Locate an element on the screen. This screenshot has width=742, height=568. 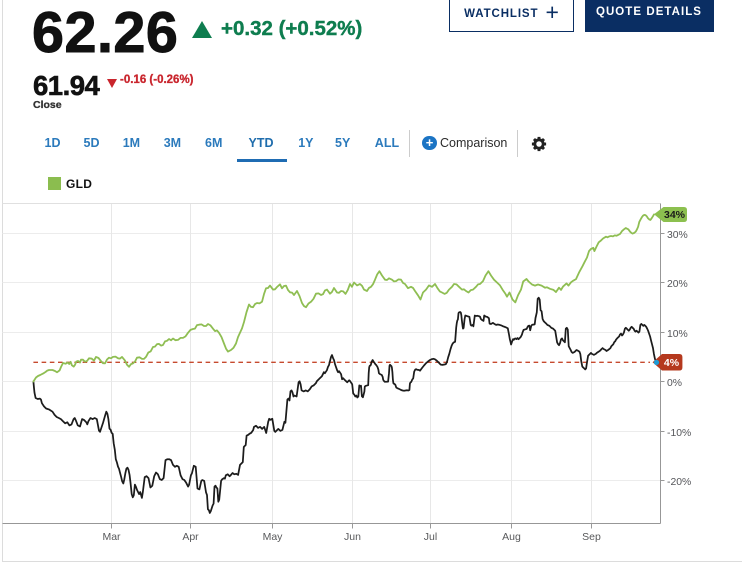
svg-text: 0% is located at coordinates (674, 383).